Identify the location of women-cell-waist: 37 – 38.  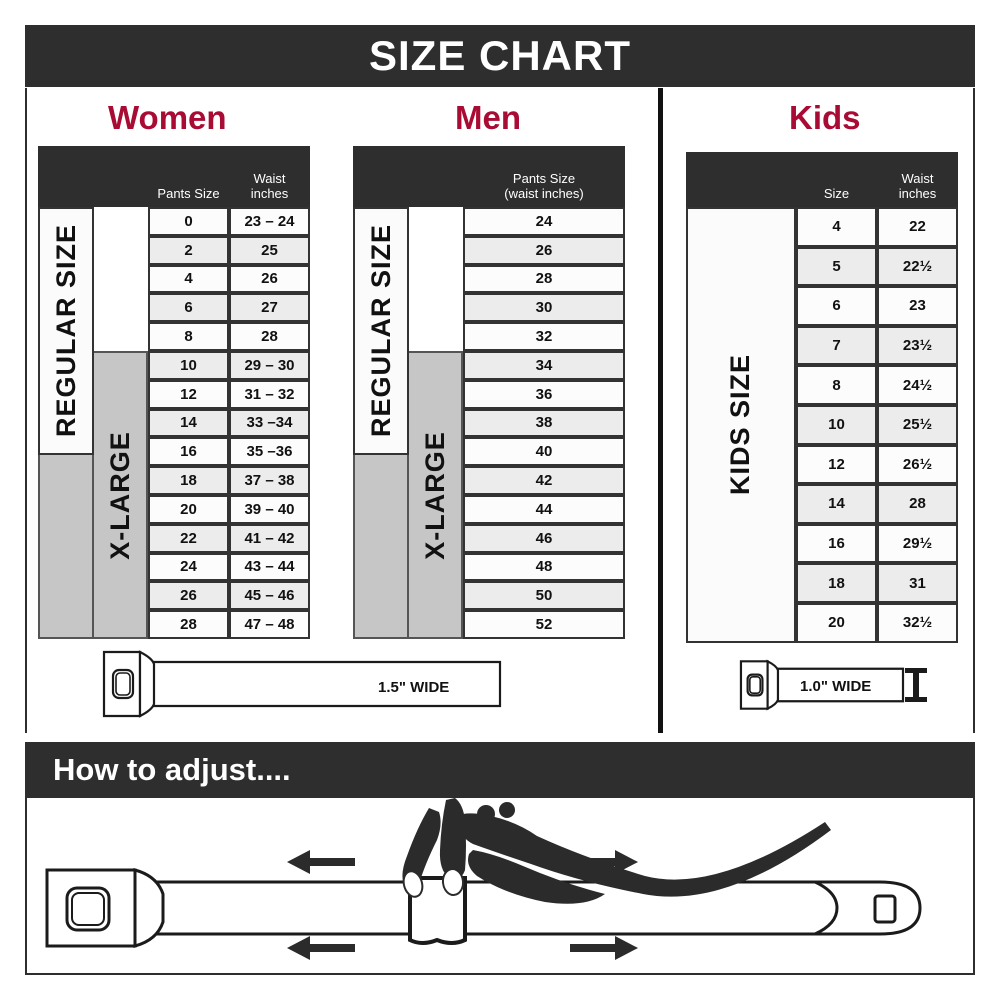
(269, 480).